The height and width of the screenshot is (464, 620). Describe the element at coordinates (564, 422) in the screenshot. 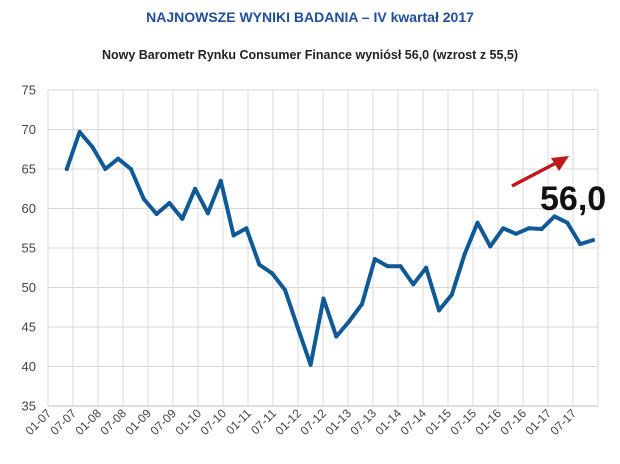

I see `x-tick-label: 07-17` at that location.